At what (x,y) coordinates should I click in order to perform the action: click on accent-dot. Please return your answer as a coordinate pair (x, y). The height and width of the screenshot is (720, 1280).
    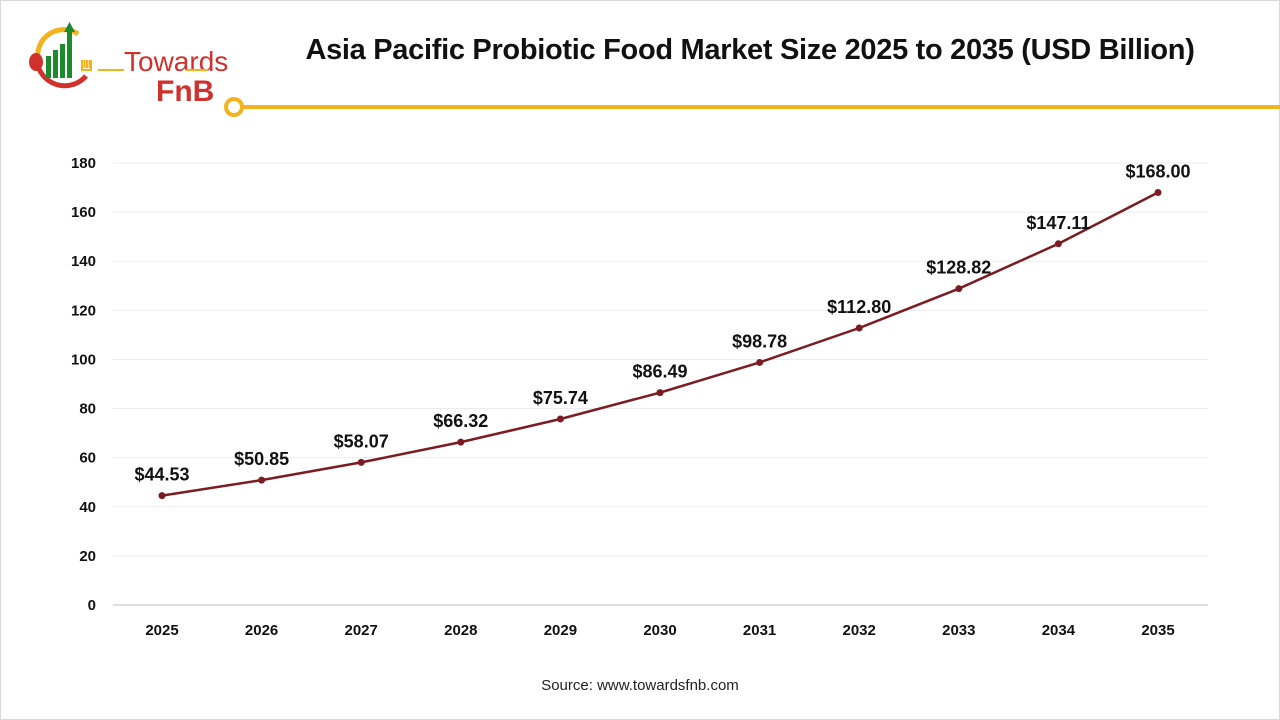
    Looking at the image, I should click on (234, 107).